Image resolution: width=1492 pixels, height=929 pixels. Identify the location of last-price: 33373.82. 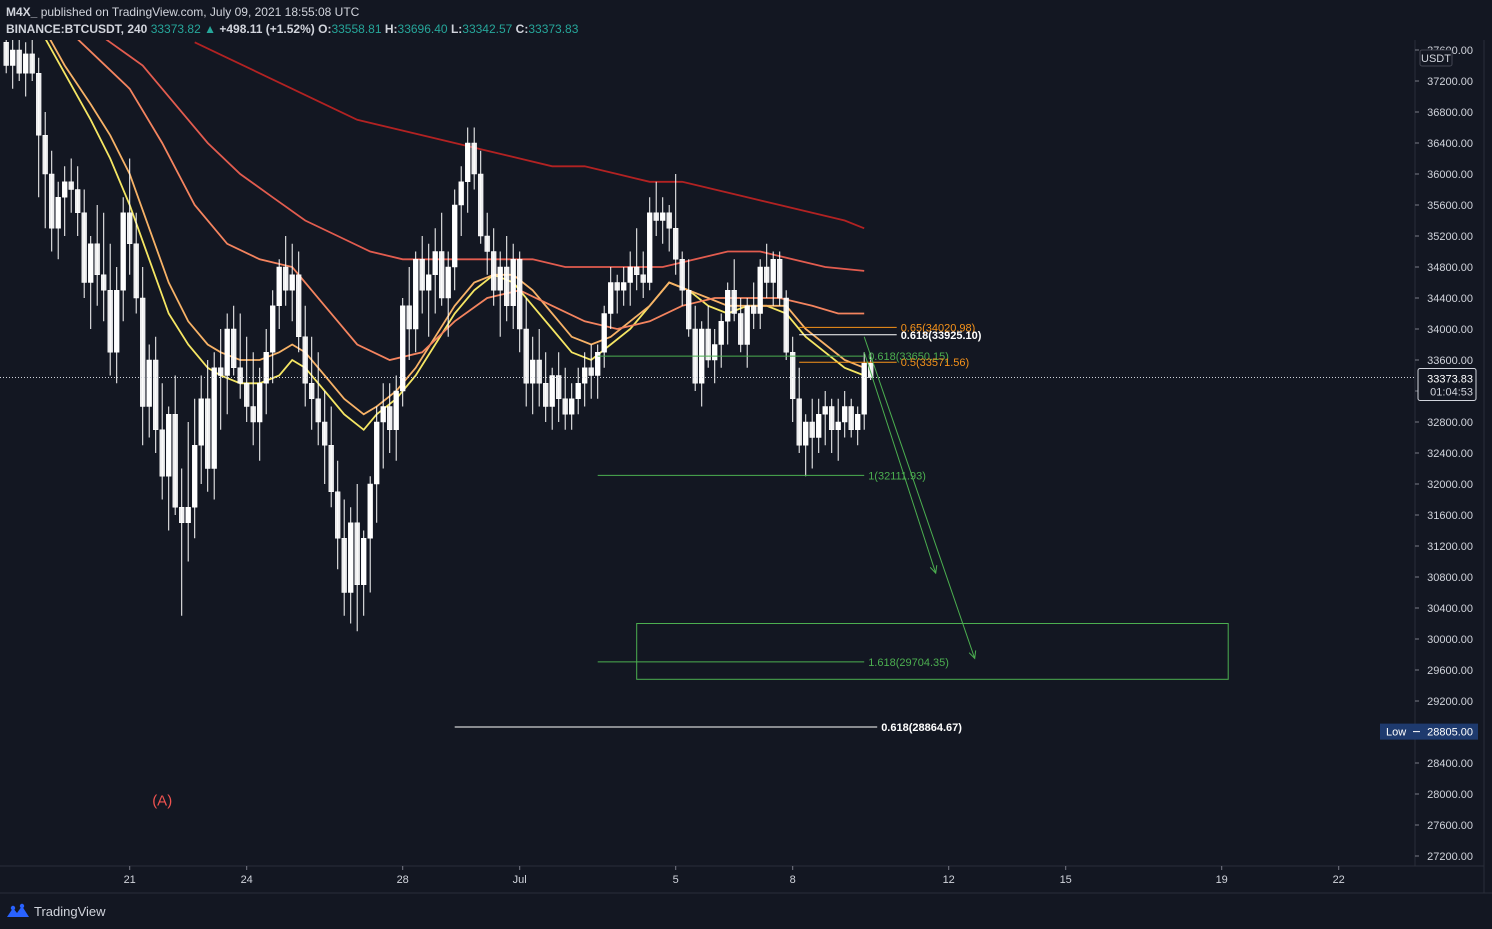
(175, 29).